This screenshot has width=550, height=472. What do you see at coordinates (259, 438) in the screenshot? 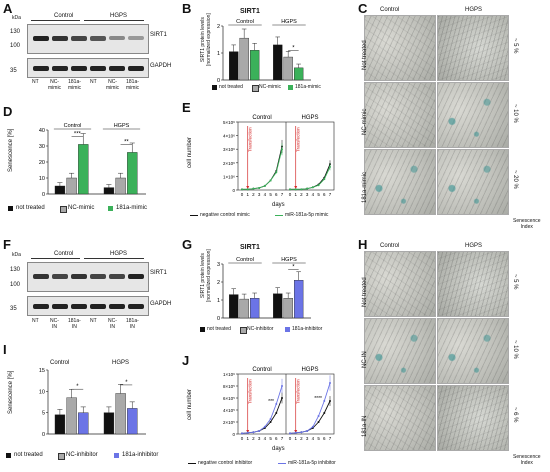
I see `x-tick-label: 3` at bounding box center [259, 438].